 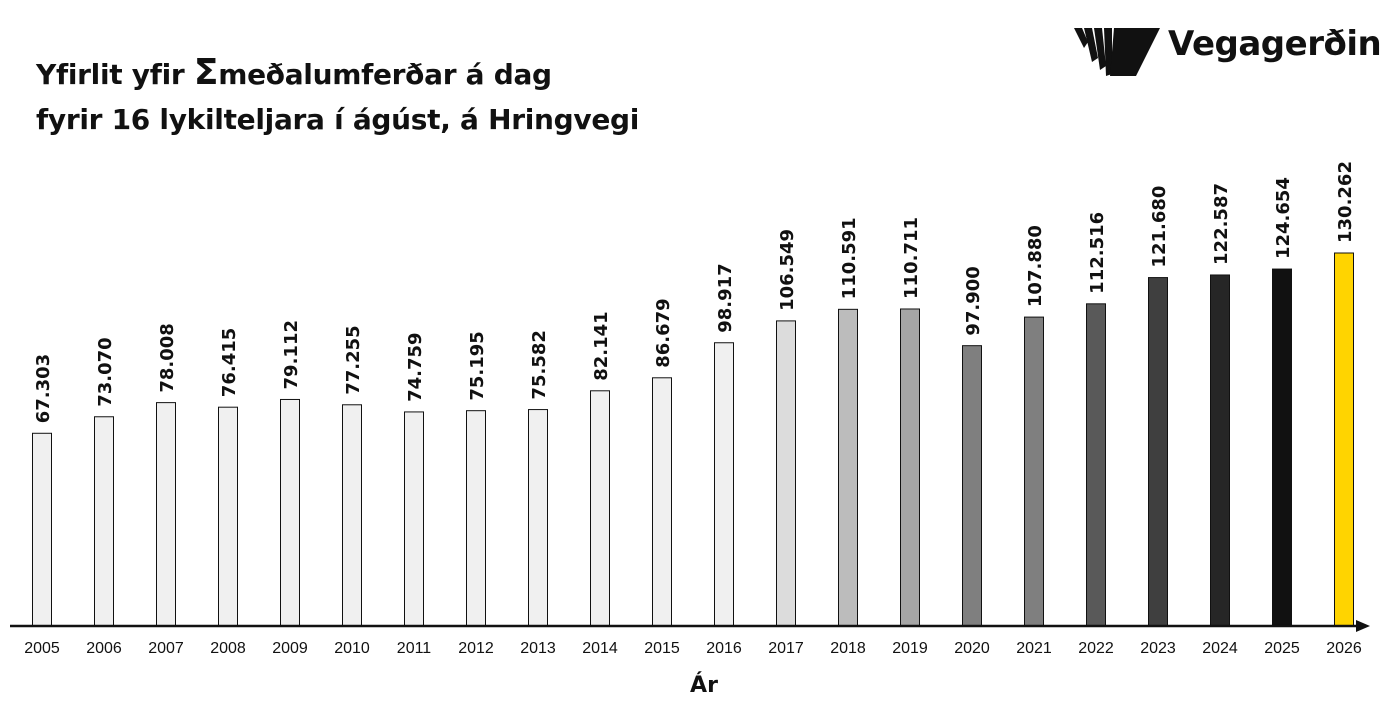 I want to click on x-tick-2008: 2008, so click(x=228, y=648).